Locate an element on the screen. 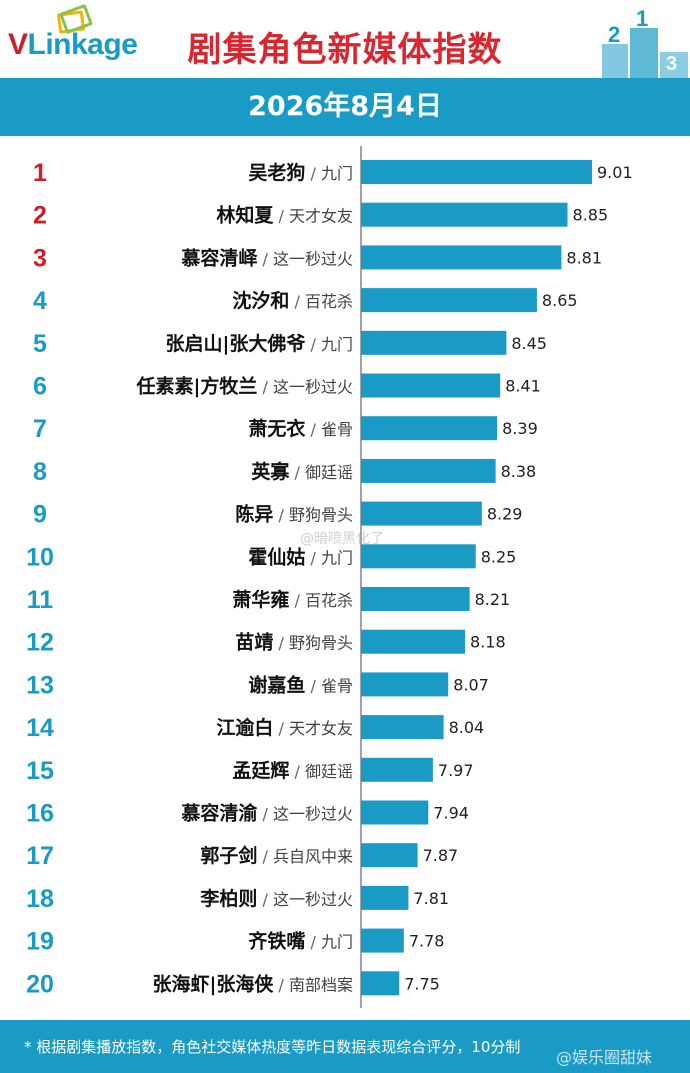  row-label: 陈异 / 野狗骨头 is located at coordinates (294, 514).